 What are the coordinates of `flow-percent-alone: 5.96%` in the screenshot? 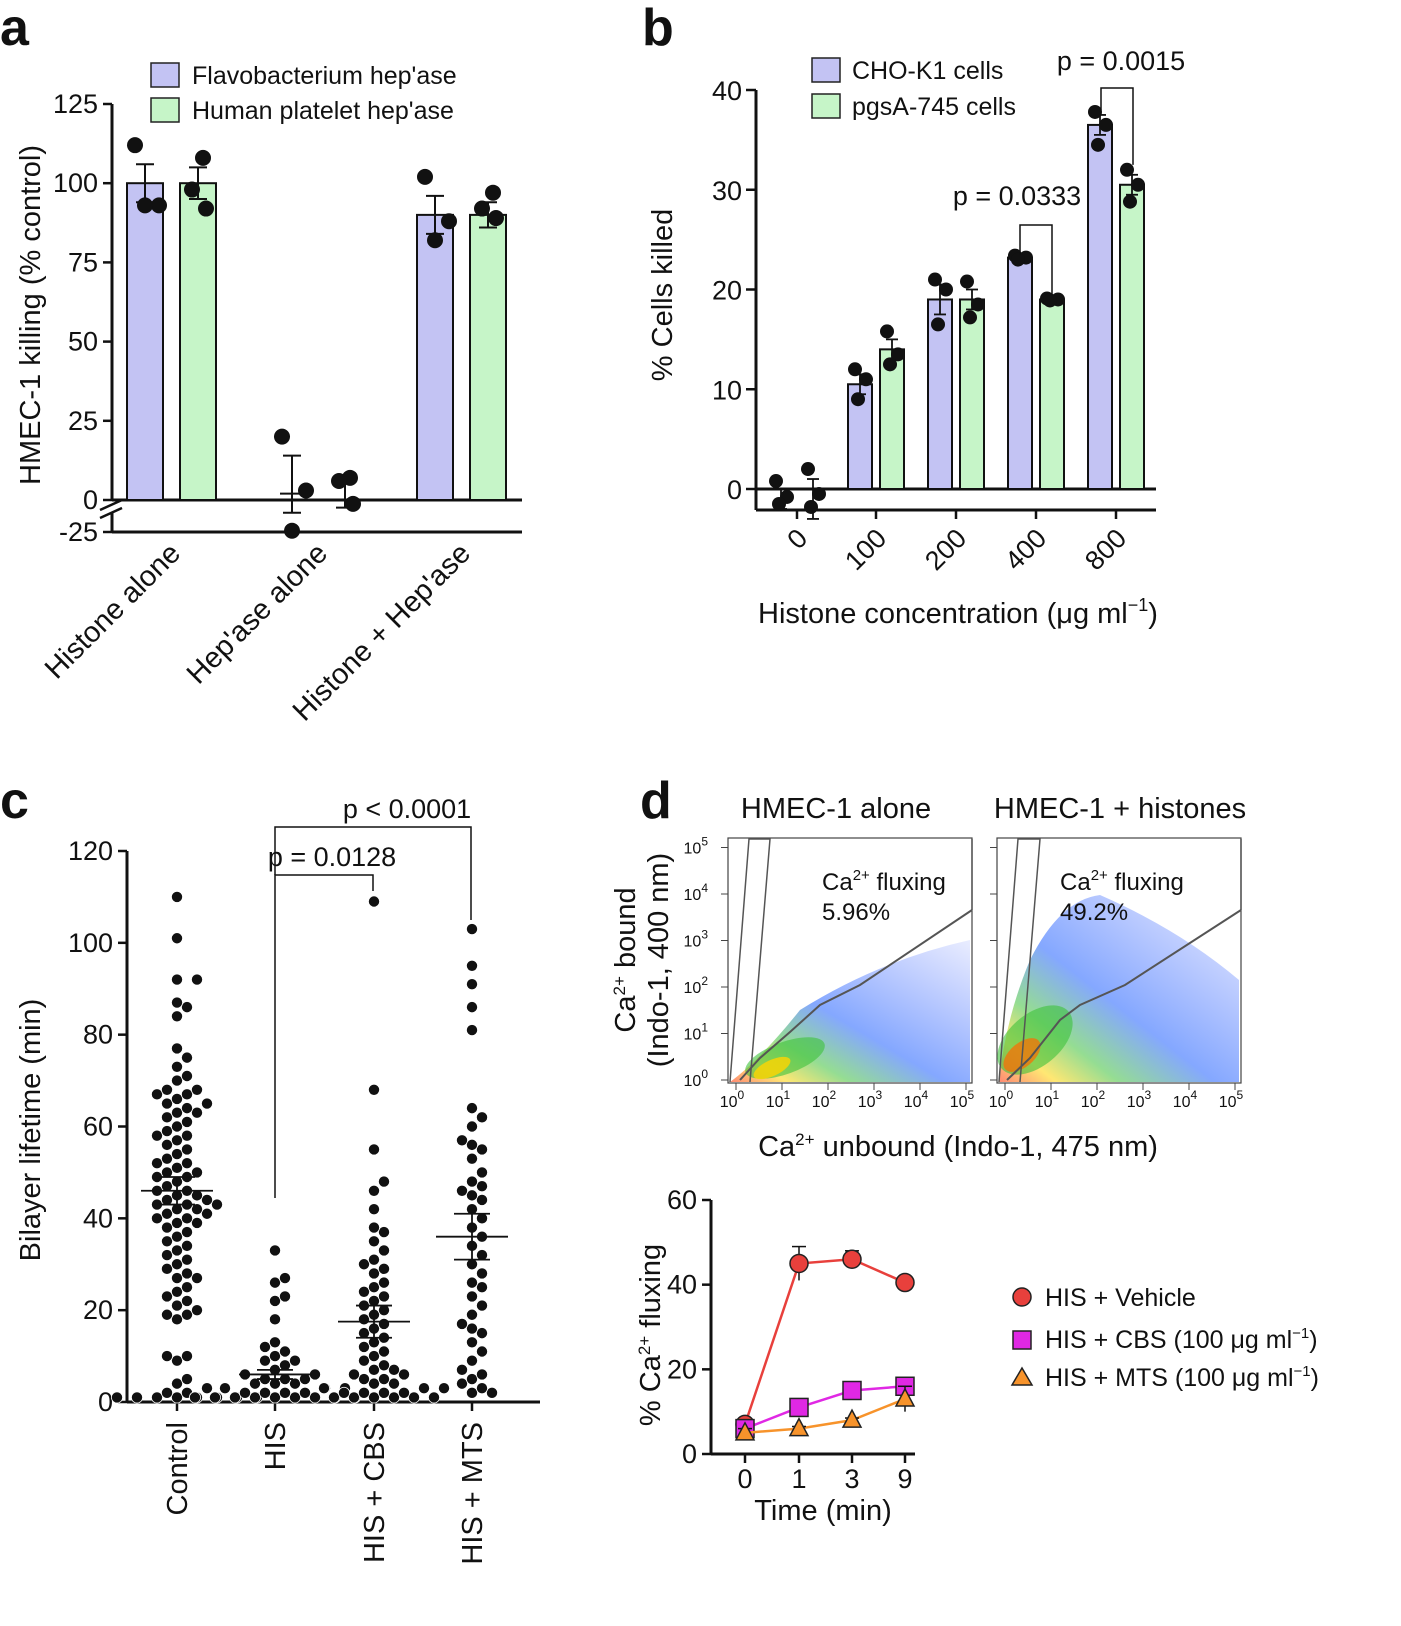 It's located at (856, 912).